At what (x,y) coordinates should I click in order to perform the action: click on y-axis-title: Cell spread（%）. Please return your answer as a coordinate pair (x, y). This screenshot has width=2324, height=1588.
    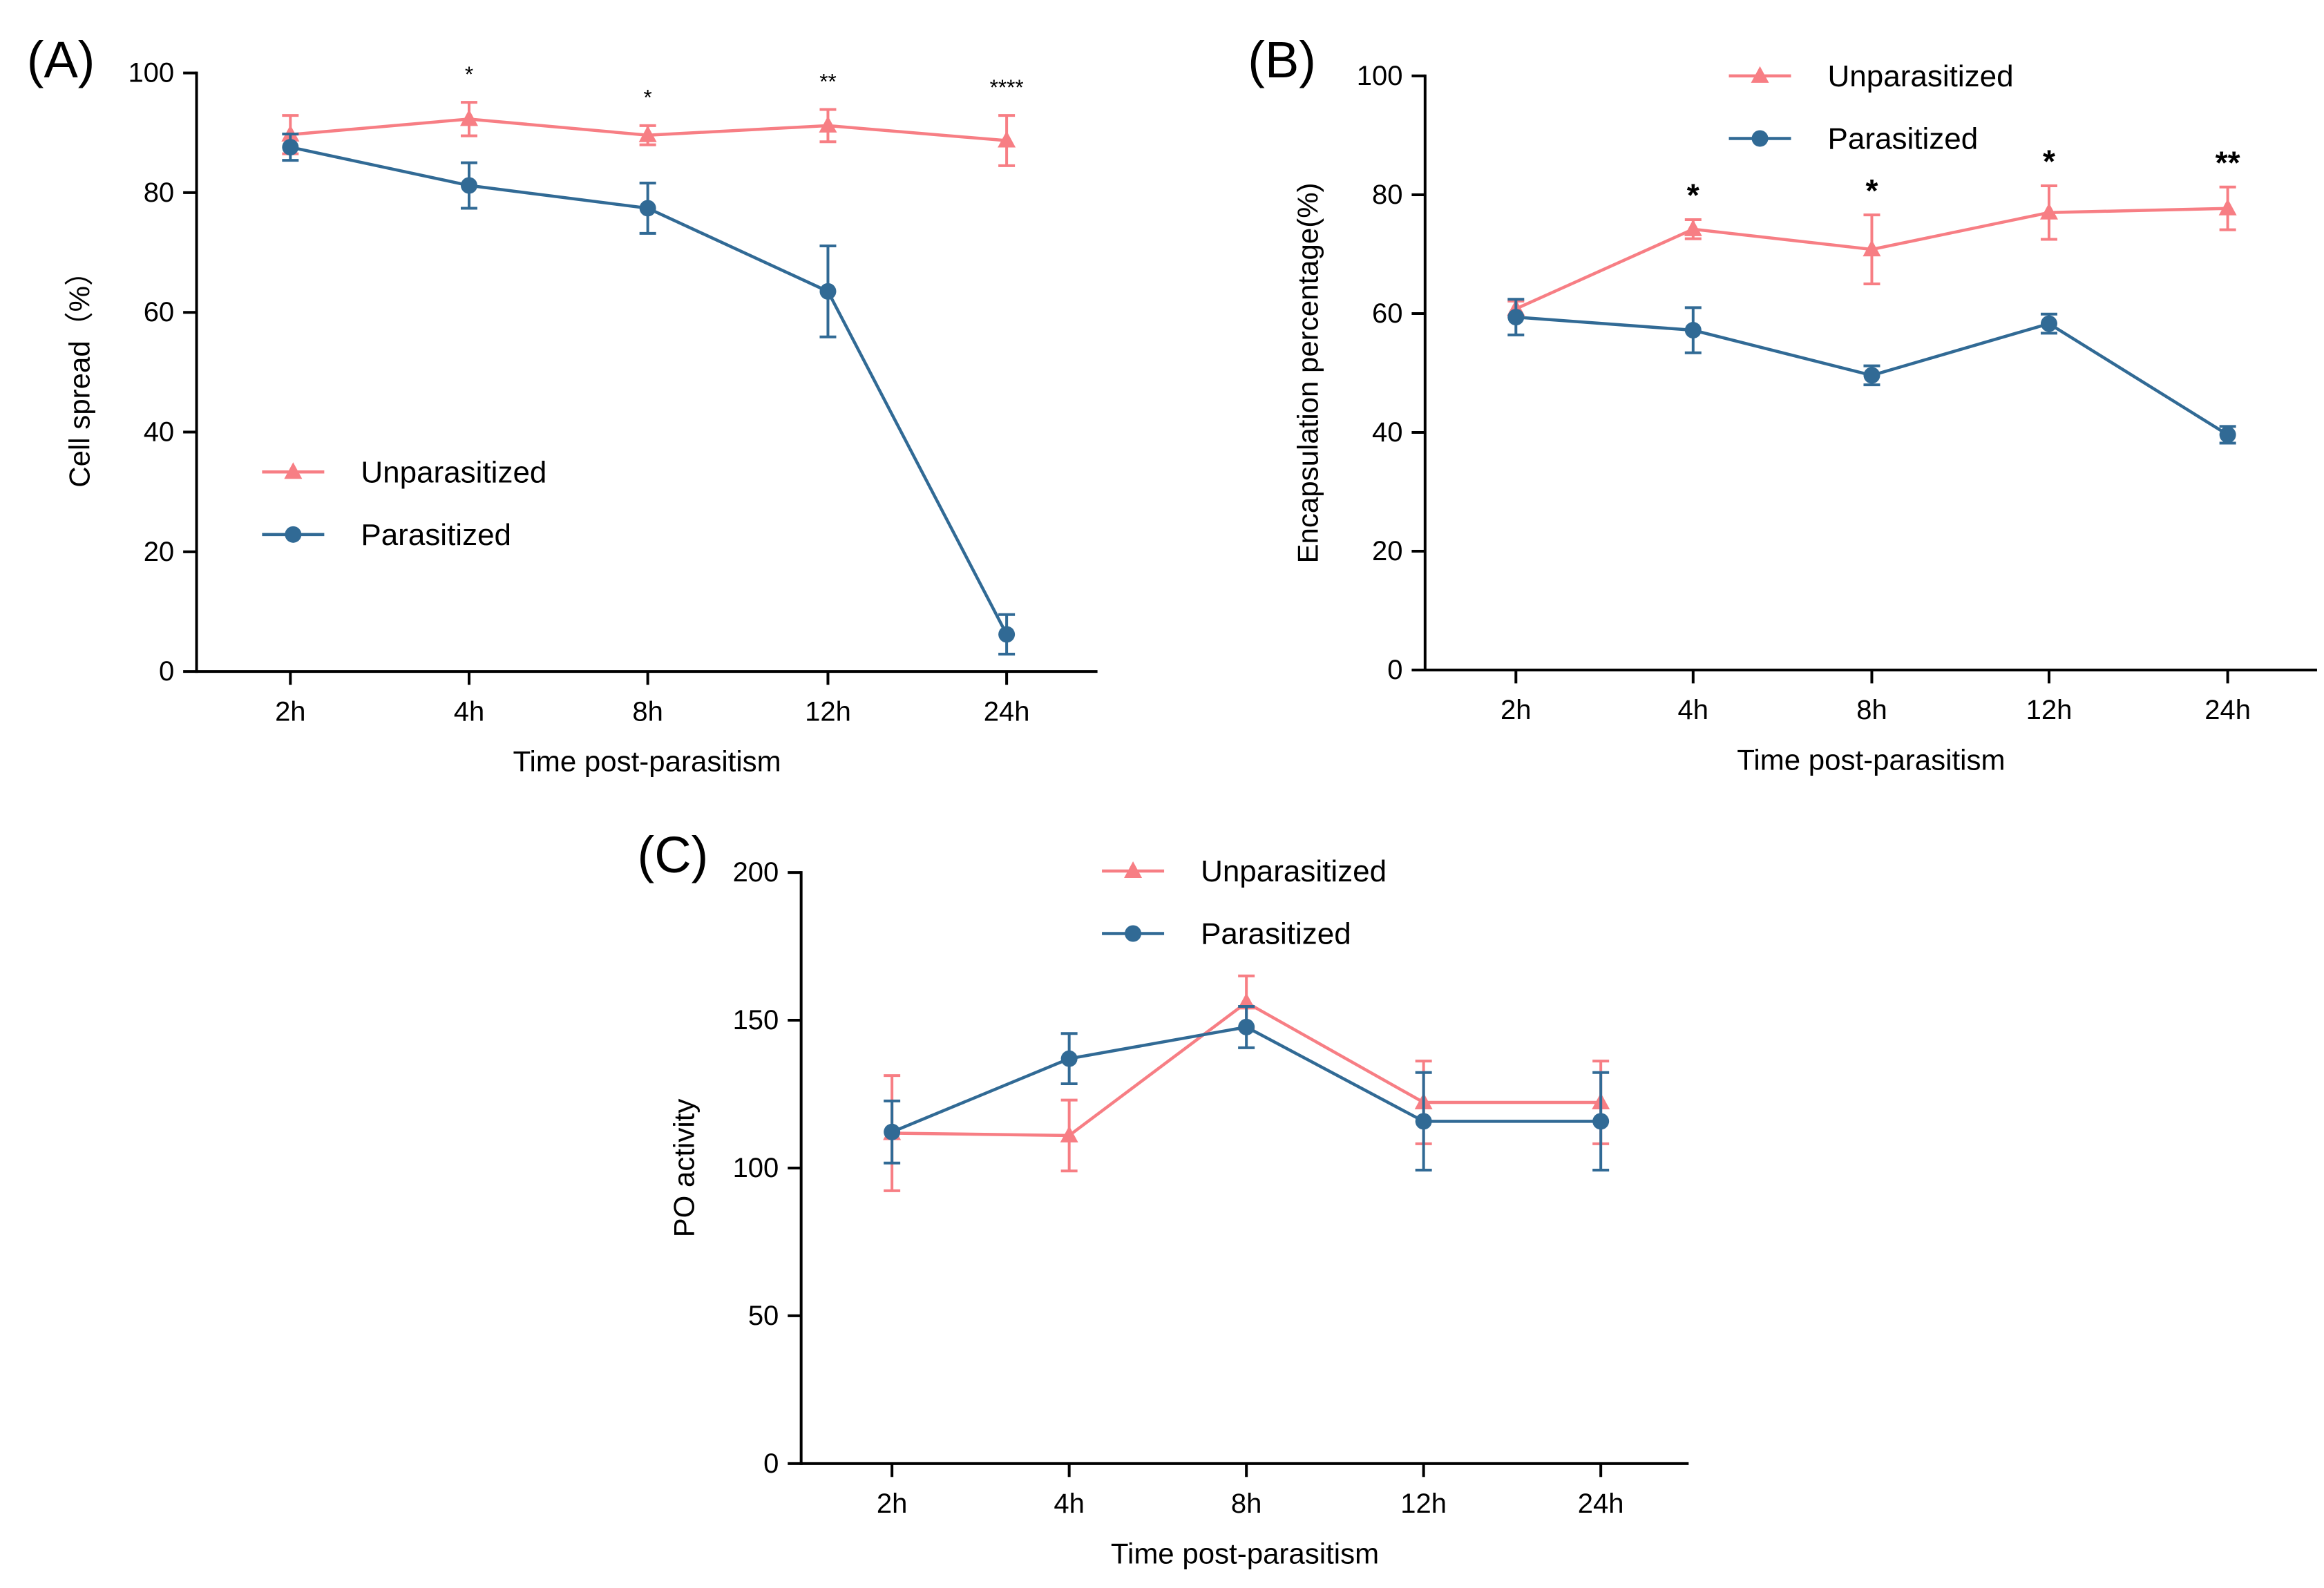
    Looking at the image, I should click on (79, 372).